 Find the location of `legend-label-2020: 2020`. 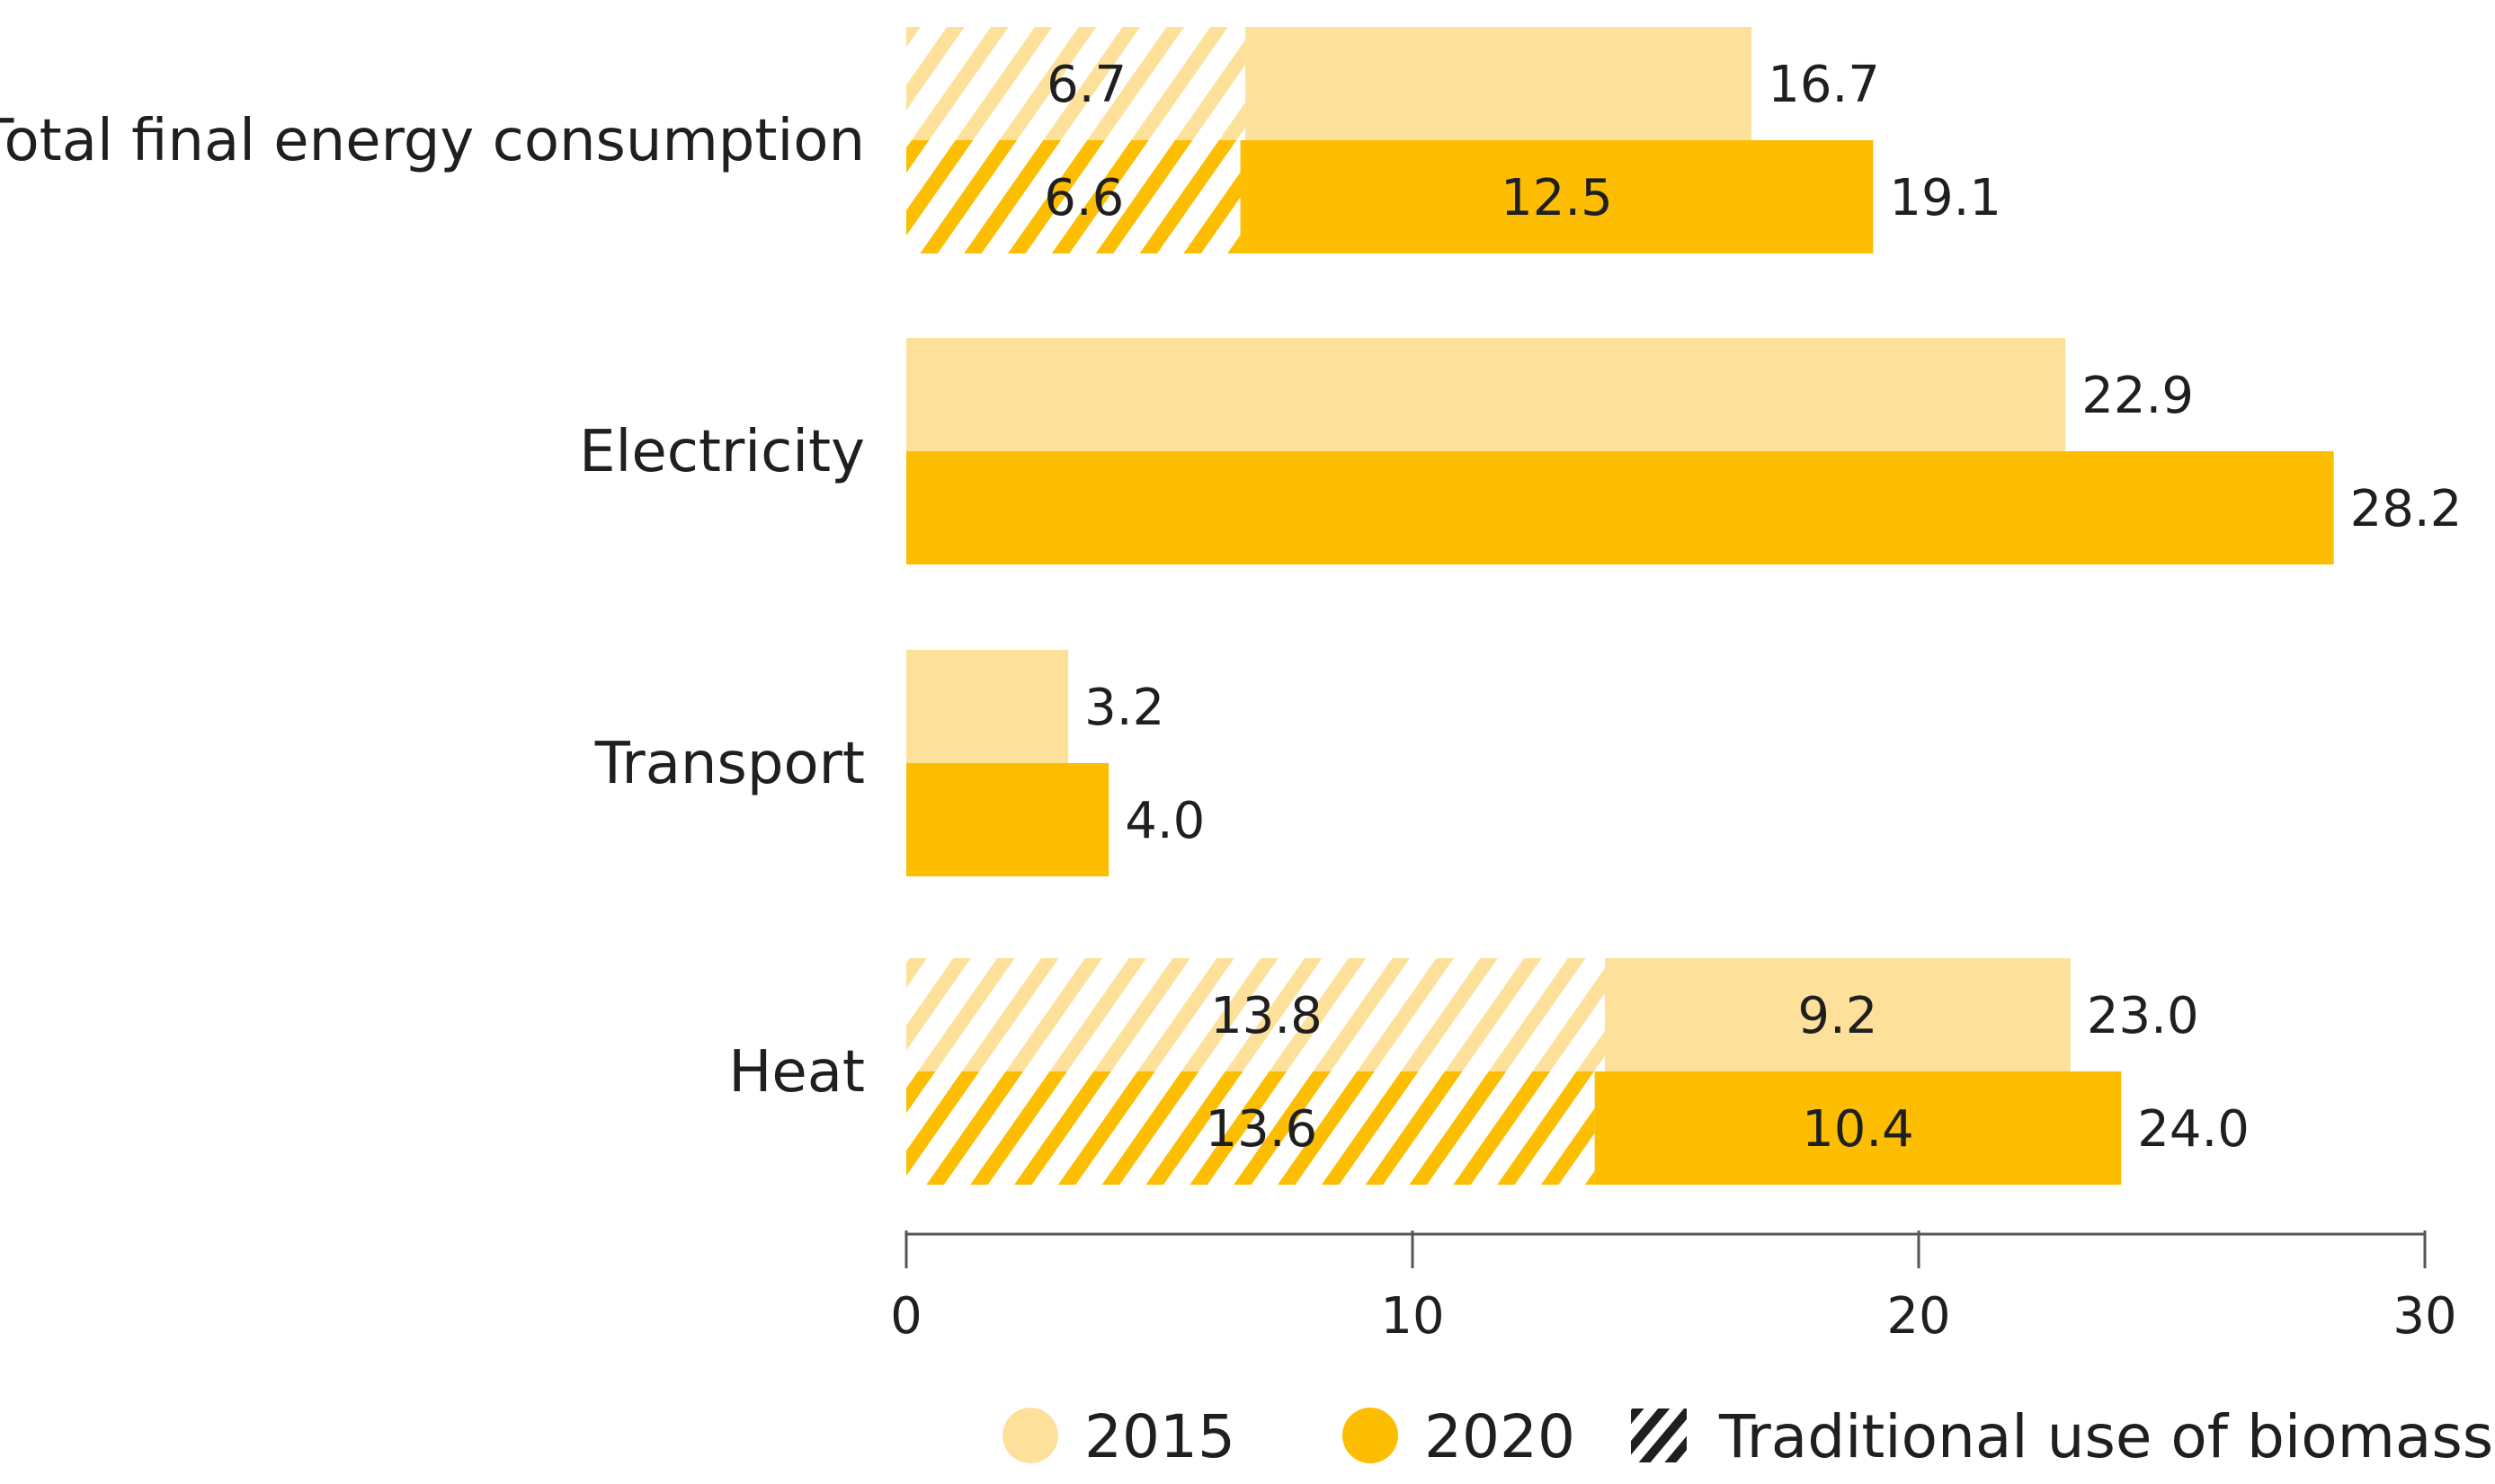

legend-label-2020: 2020 is located at coordinates (1499, 1436).